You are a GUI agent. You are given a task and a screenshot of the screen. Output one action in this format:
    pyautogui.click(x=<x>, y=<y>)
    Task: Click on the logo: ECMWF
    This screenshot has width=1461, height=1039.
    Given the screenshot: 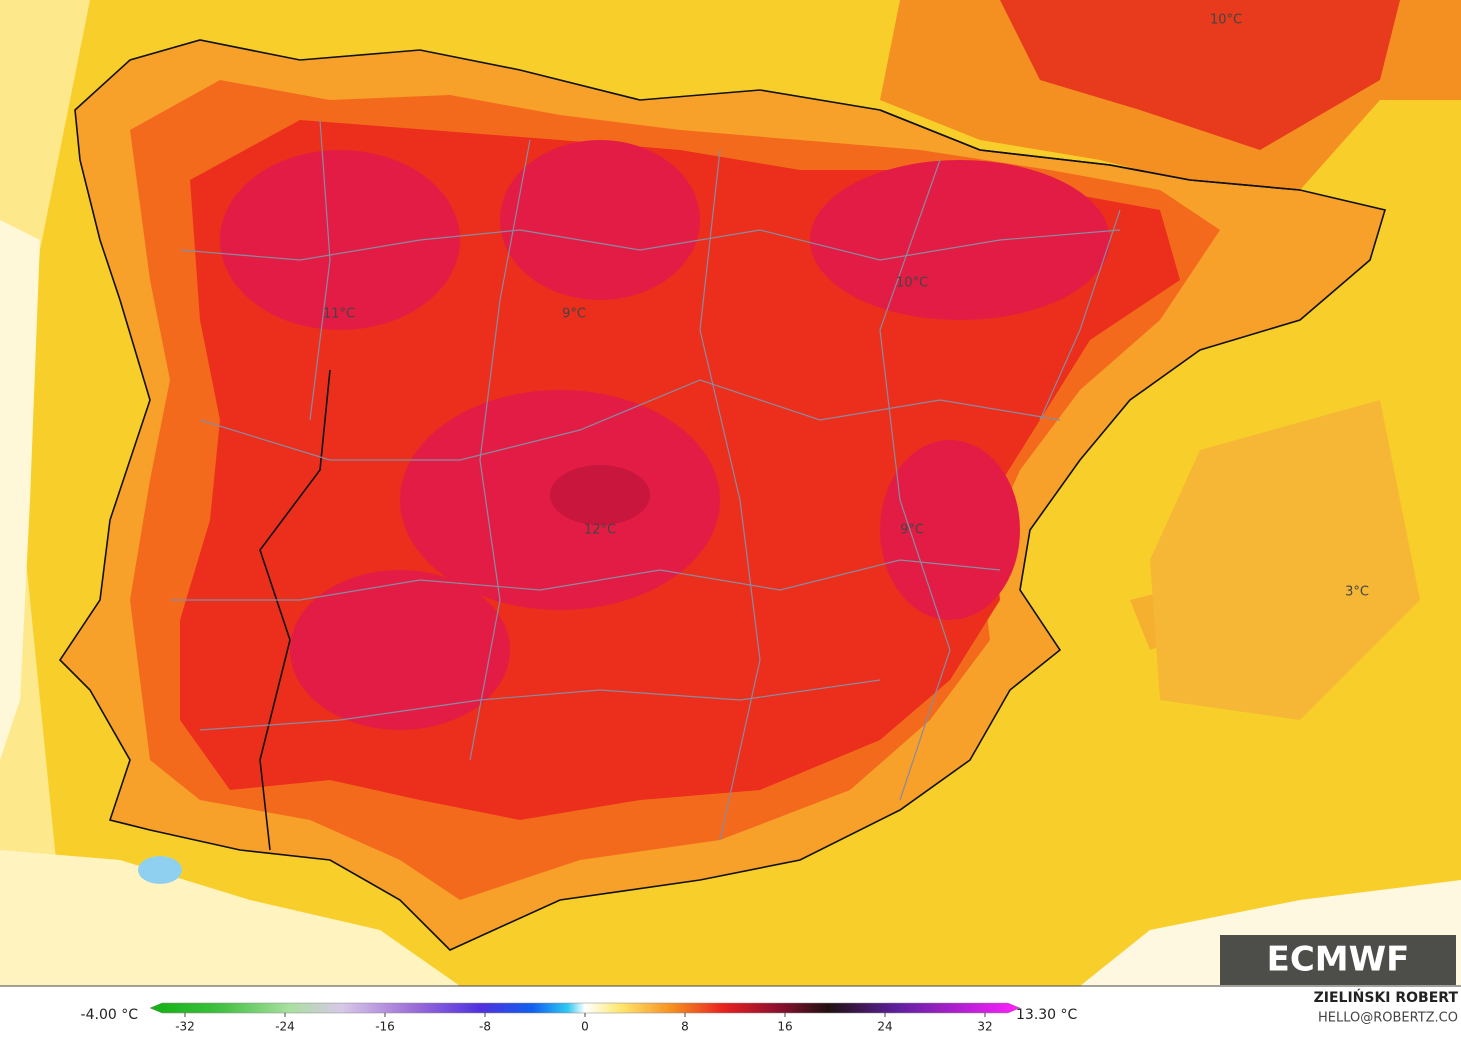 What is the action you would take?
    pyautogui.click(x=1338, y=960)
    